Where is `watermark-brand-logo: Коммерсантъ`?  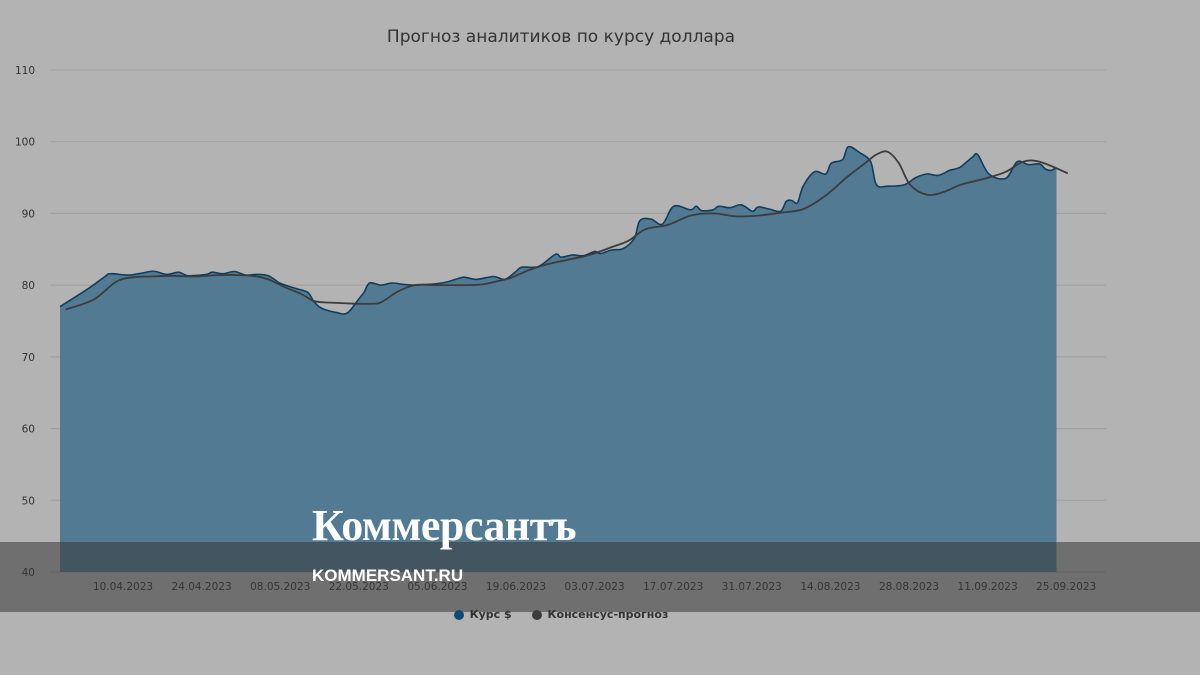
watermark-brand-logo: Коммерсантъ is located at coordinates (444, 525).